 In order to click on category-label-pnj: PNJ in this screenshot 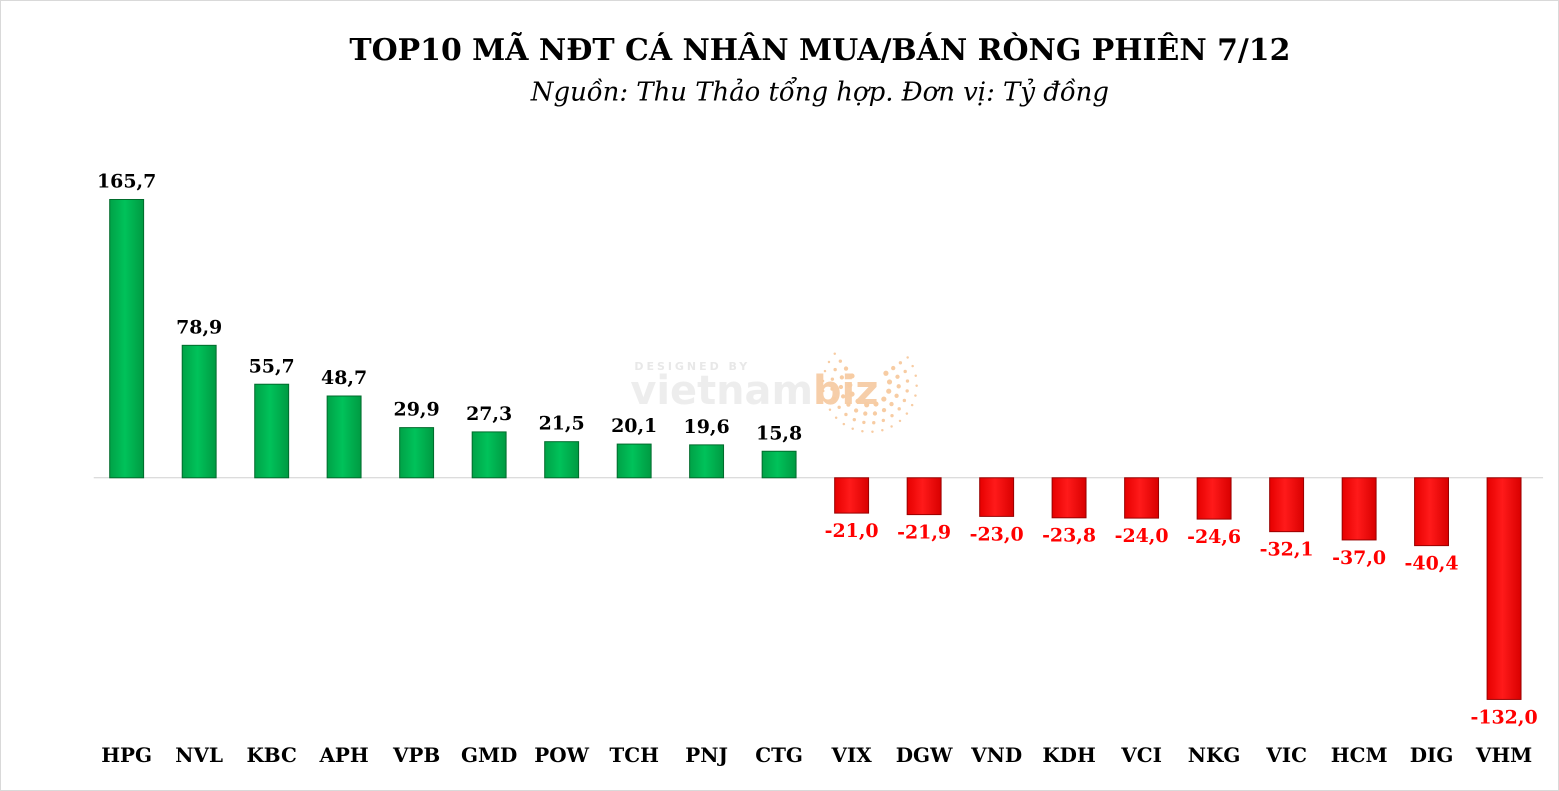, I will do `click(706, 755)`.